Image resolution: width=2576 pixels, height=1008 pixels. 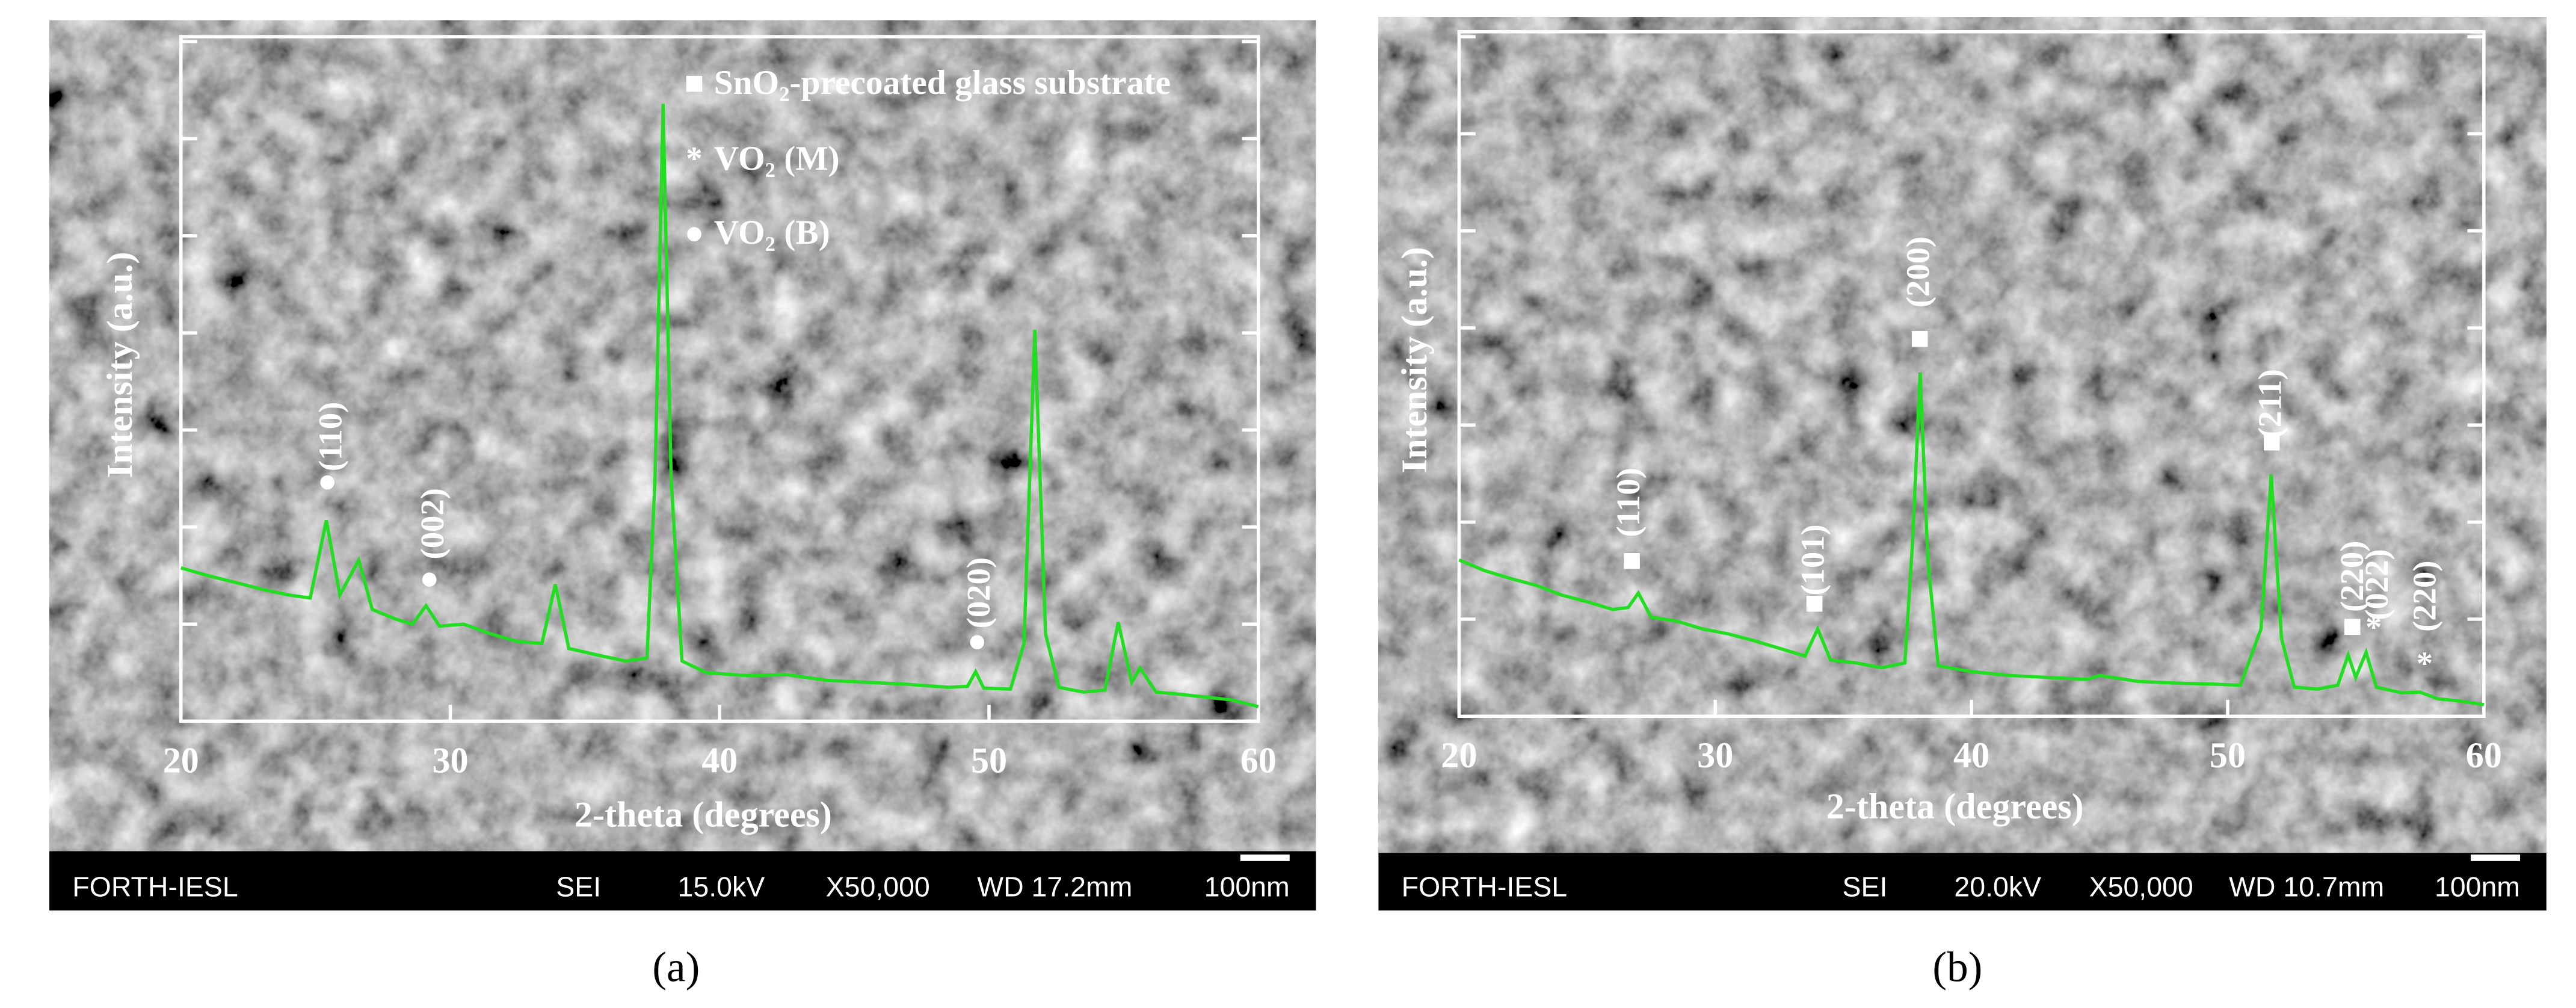 What do you see at coordinates (2269, 404) in the screenshot?
I see `peak-label: (211)` at bounding box center [2269, 404].